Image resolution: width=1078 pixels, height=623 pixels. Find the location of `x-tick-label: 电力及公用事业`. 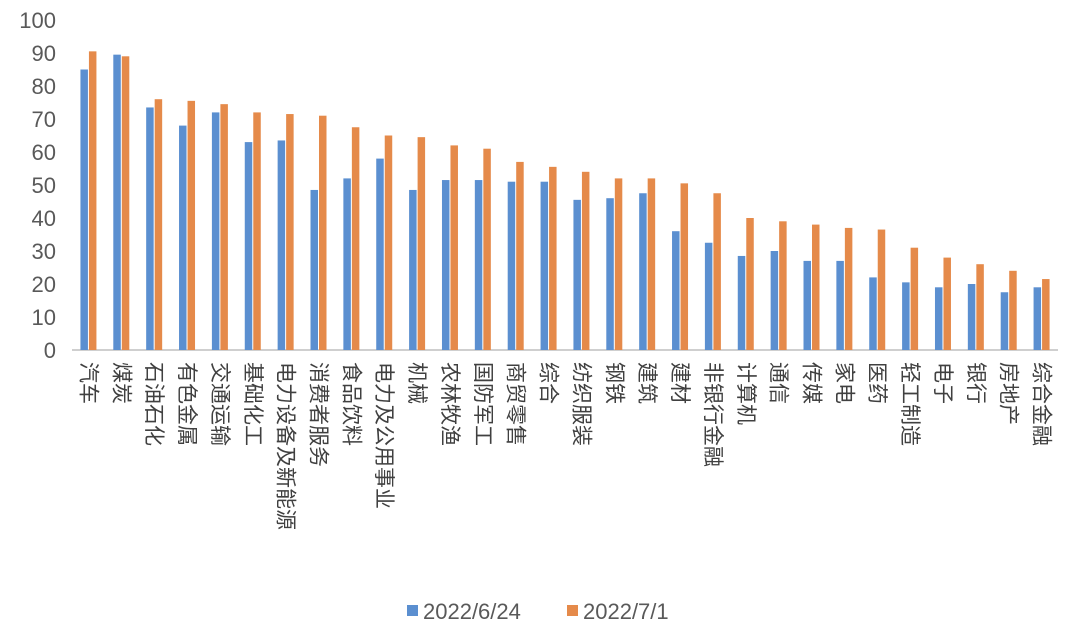

x-tick-label: 电力及公用事业 is located at coordinates (384, 435).